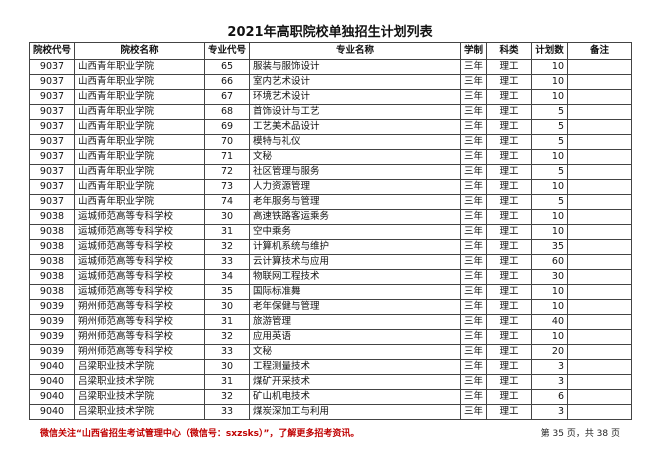 This screenshot has width=660, height=462. What do you see at coordinates (580, 434) in the screenshot?
I see `page-number: 第 35 页，共 38 页` at bounding box center [580, 434].